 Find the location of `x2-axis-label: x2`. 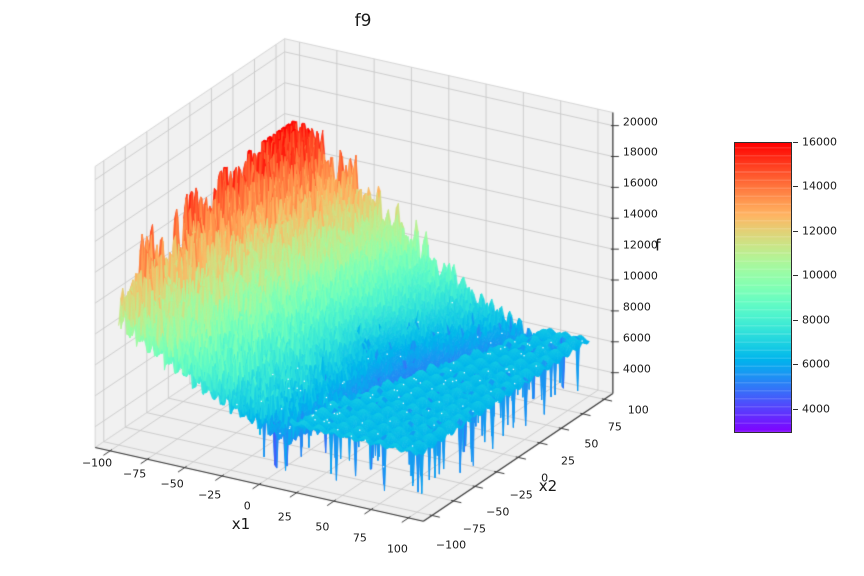

x2-axis-label: x2 is located at coordinates (548, 486).